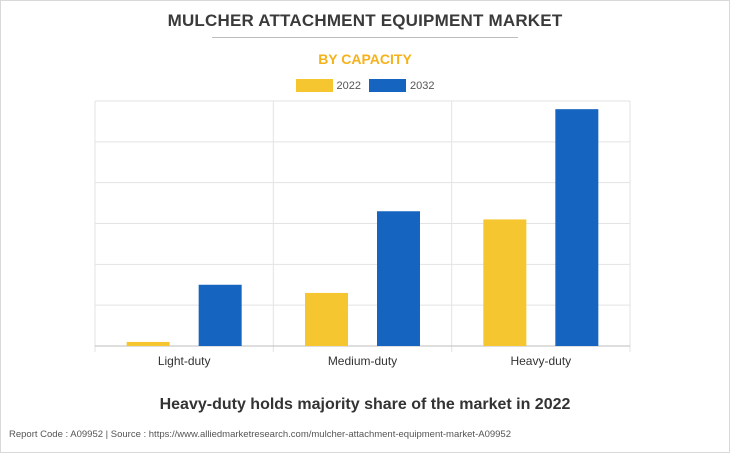 The image size is (730, 453). What do you see at coordinates (362, 361) in the screenshot?
I see `x-tick-label: Medium-duty` at bounding box center [362, 361].